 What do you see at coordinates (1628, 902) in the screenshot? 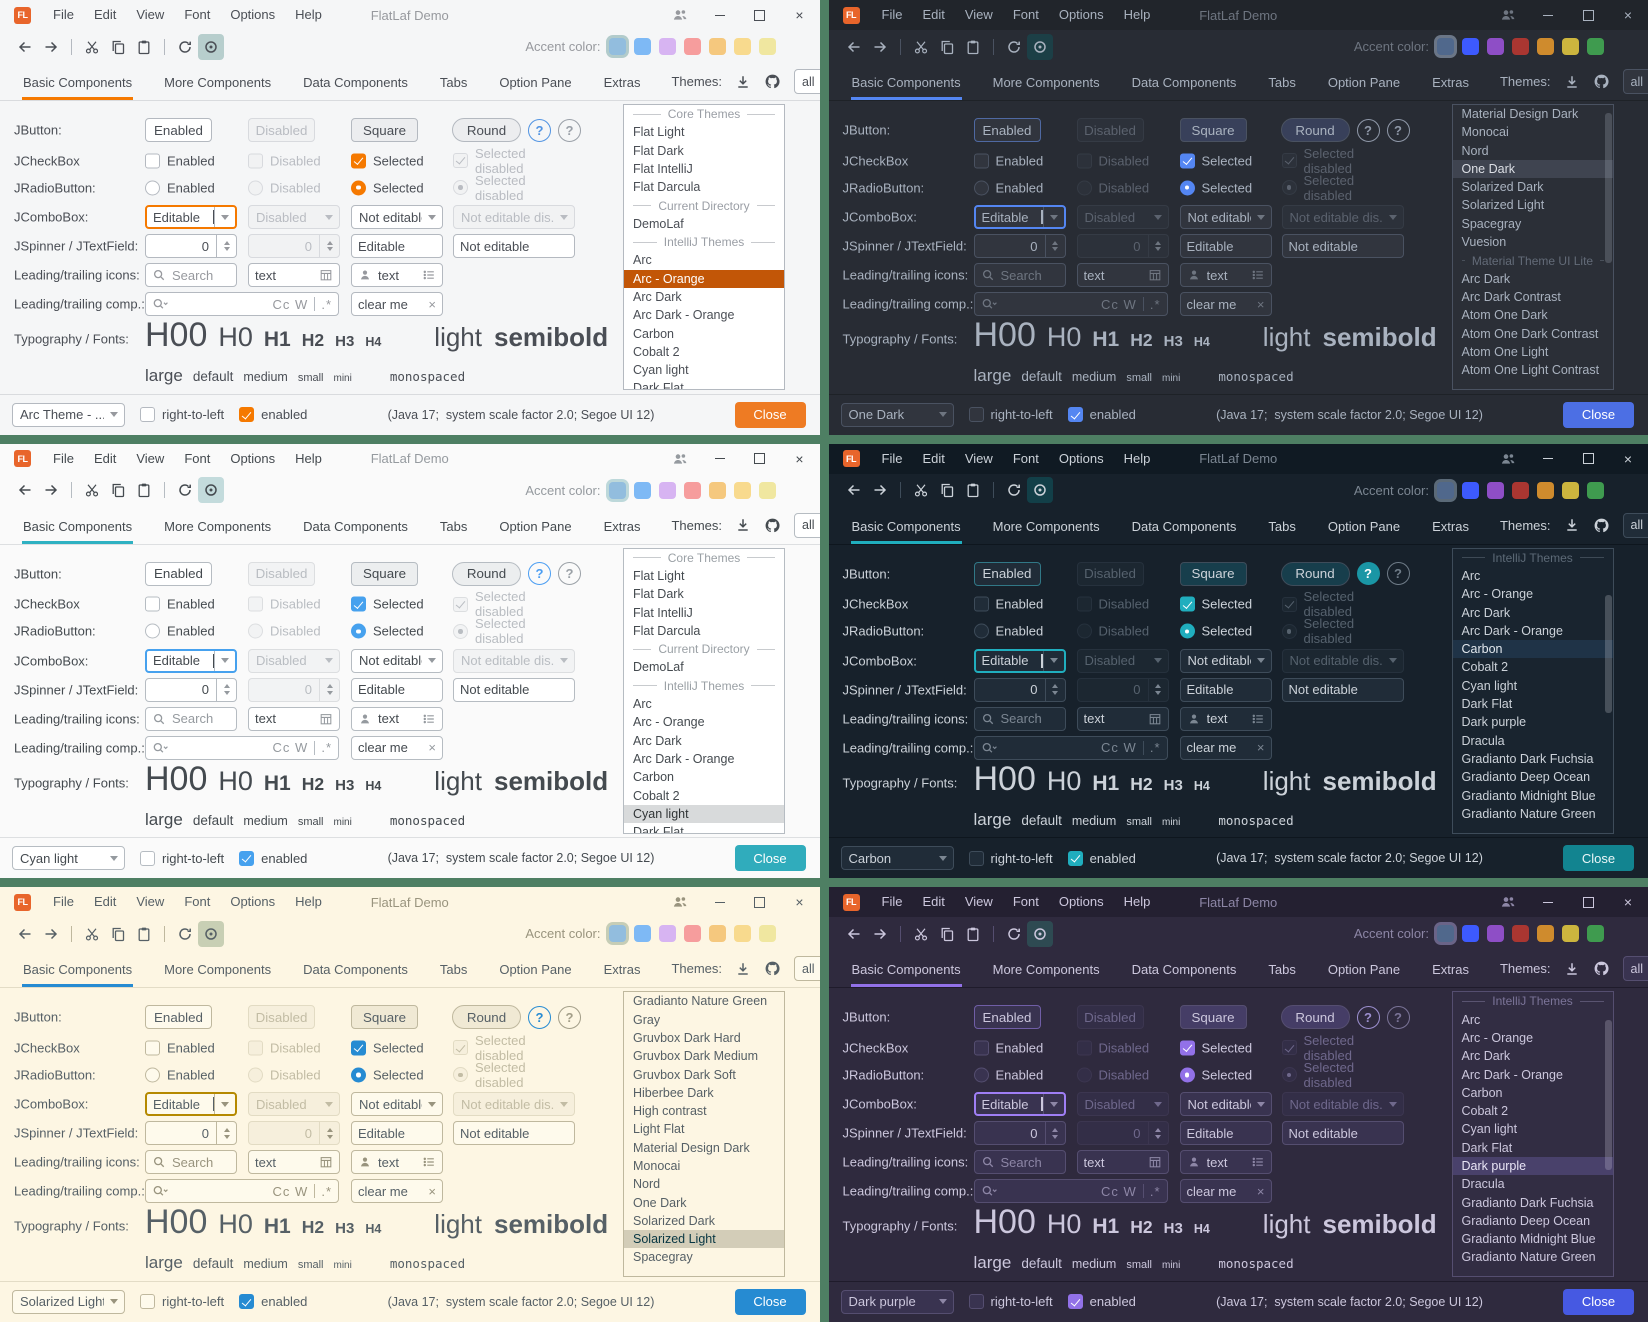
I see `close-window-button: ×` at bounding box center [1628, 902].